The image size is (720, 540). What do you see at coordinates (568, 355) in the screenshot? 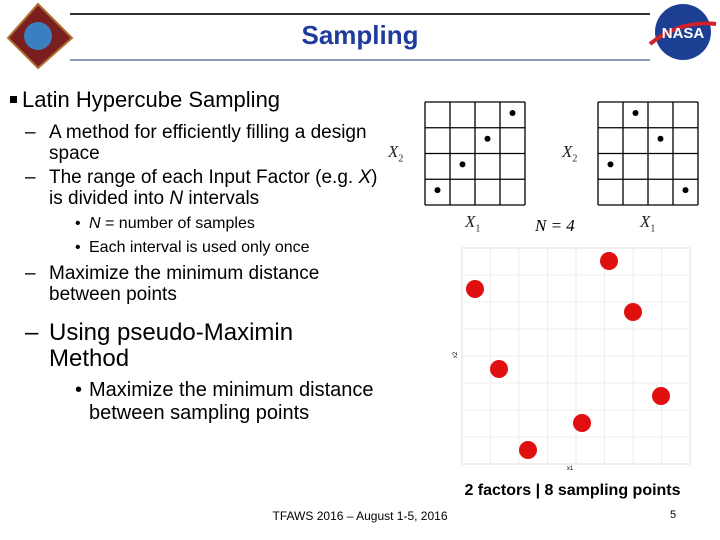
I see `sample-points` at bounding box center [568, 355].